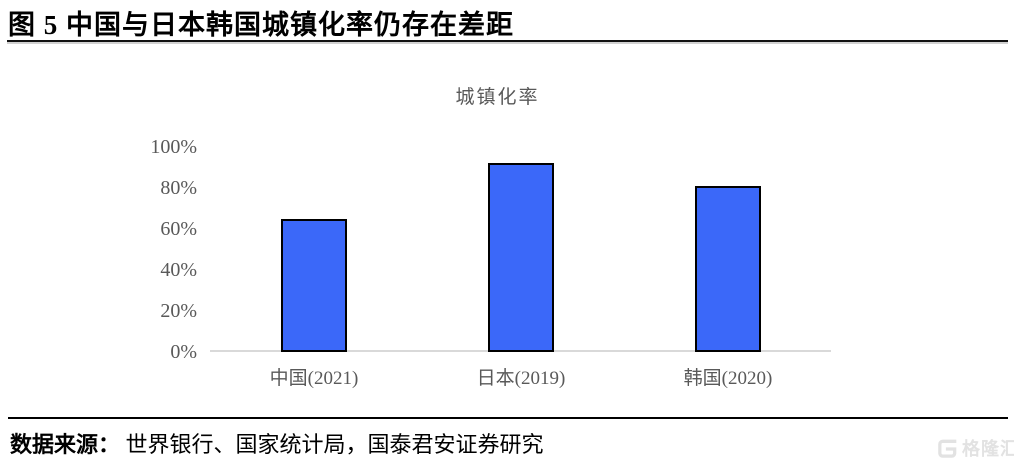 This screenshot has width=1014, height=463. What do you see at coordinates (314, 378) in the screenshot?
I see `x-category-label: 中国(2021)` at bounding box center [314, 378].